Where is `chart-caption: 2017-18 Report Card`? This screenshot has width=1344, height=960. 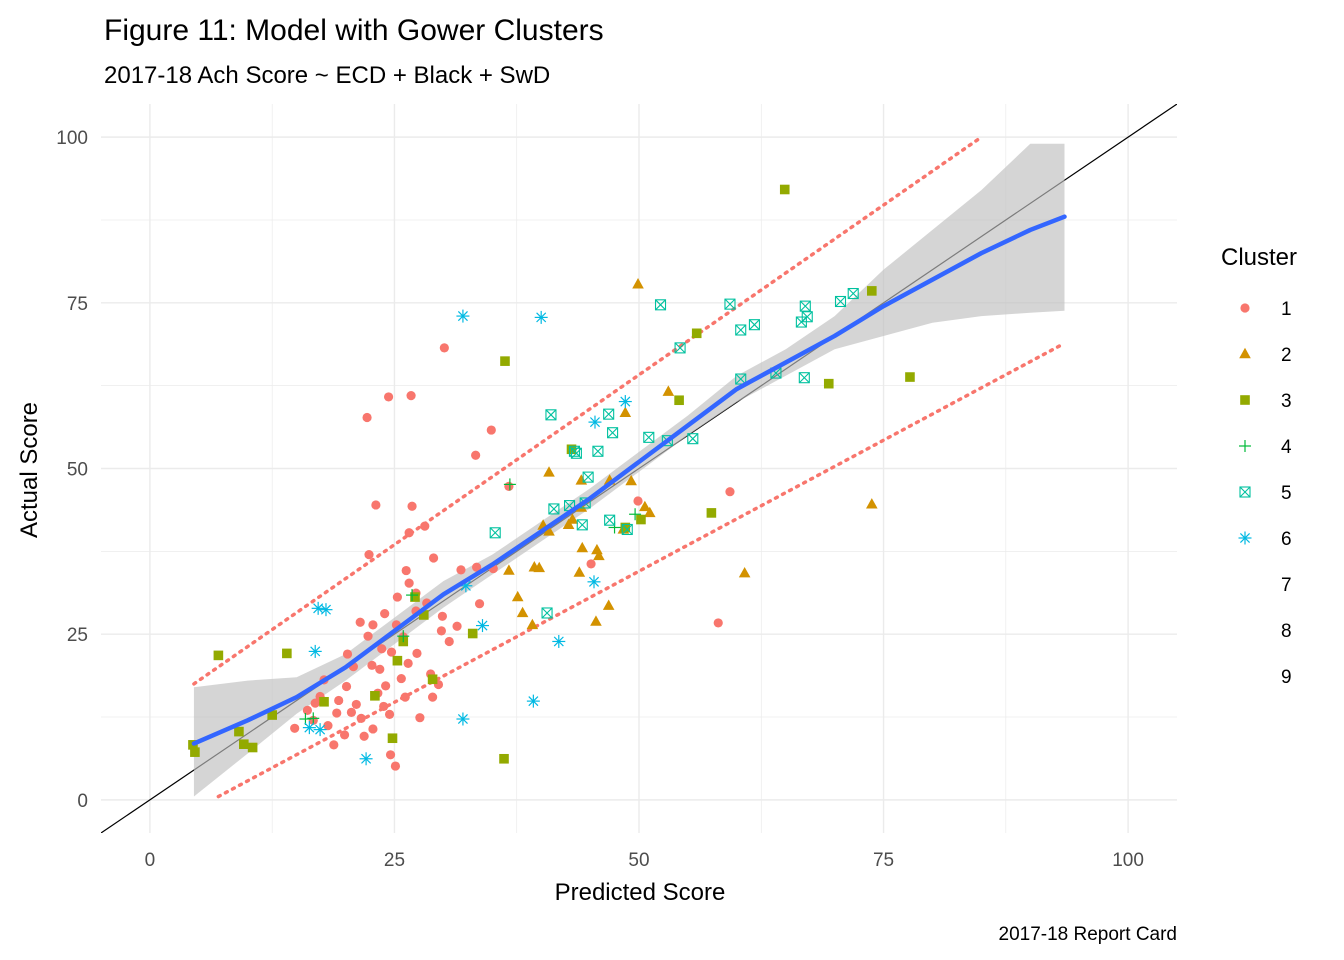
chart-caption: 2017-18 Report Card is located at coordinates (1088, 934).